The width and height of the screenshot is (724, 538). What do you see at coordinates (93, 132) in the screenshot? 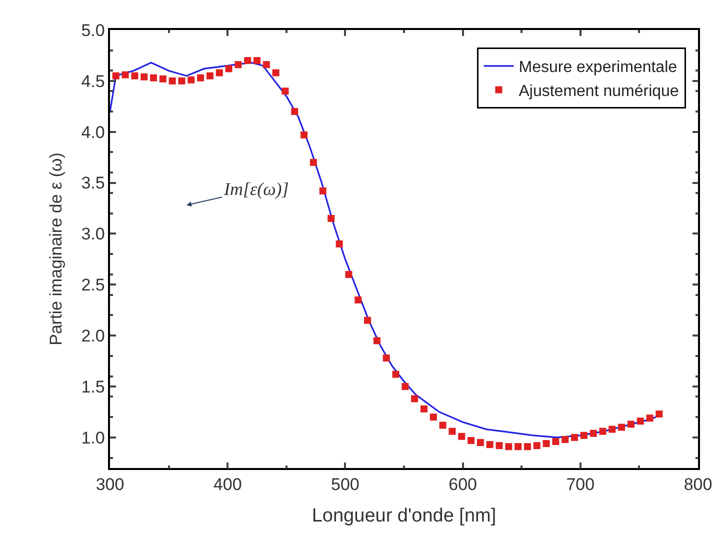
I see `y-tick-label: 4.0` at bounding box center [93, 132].